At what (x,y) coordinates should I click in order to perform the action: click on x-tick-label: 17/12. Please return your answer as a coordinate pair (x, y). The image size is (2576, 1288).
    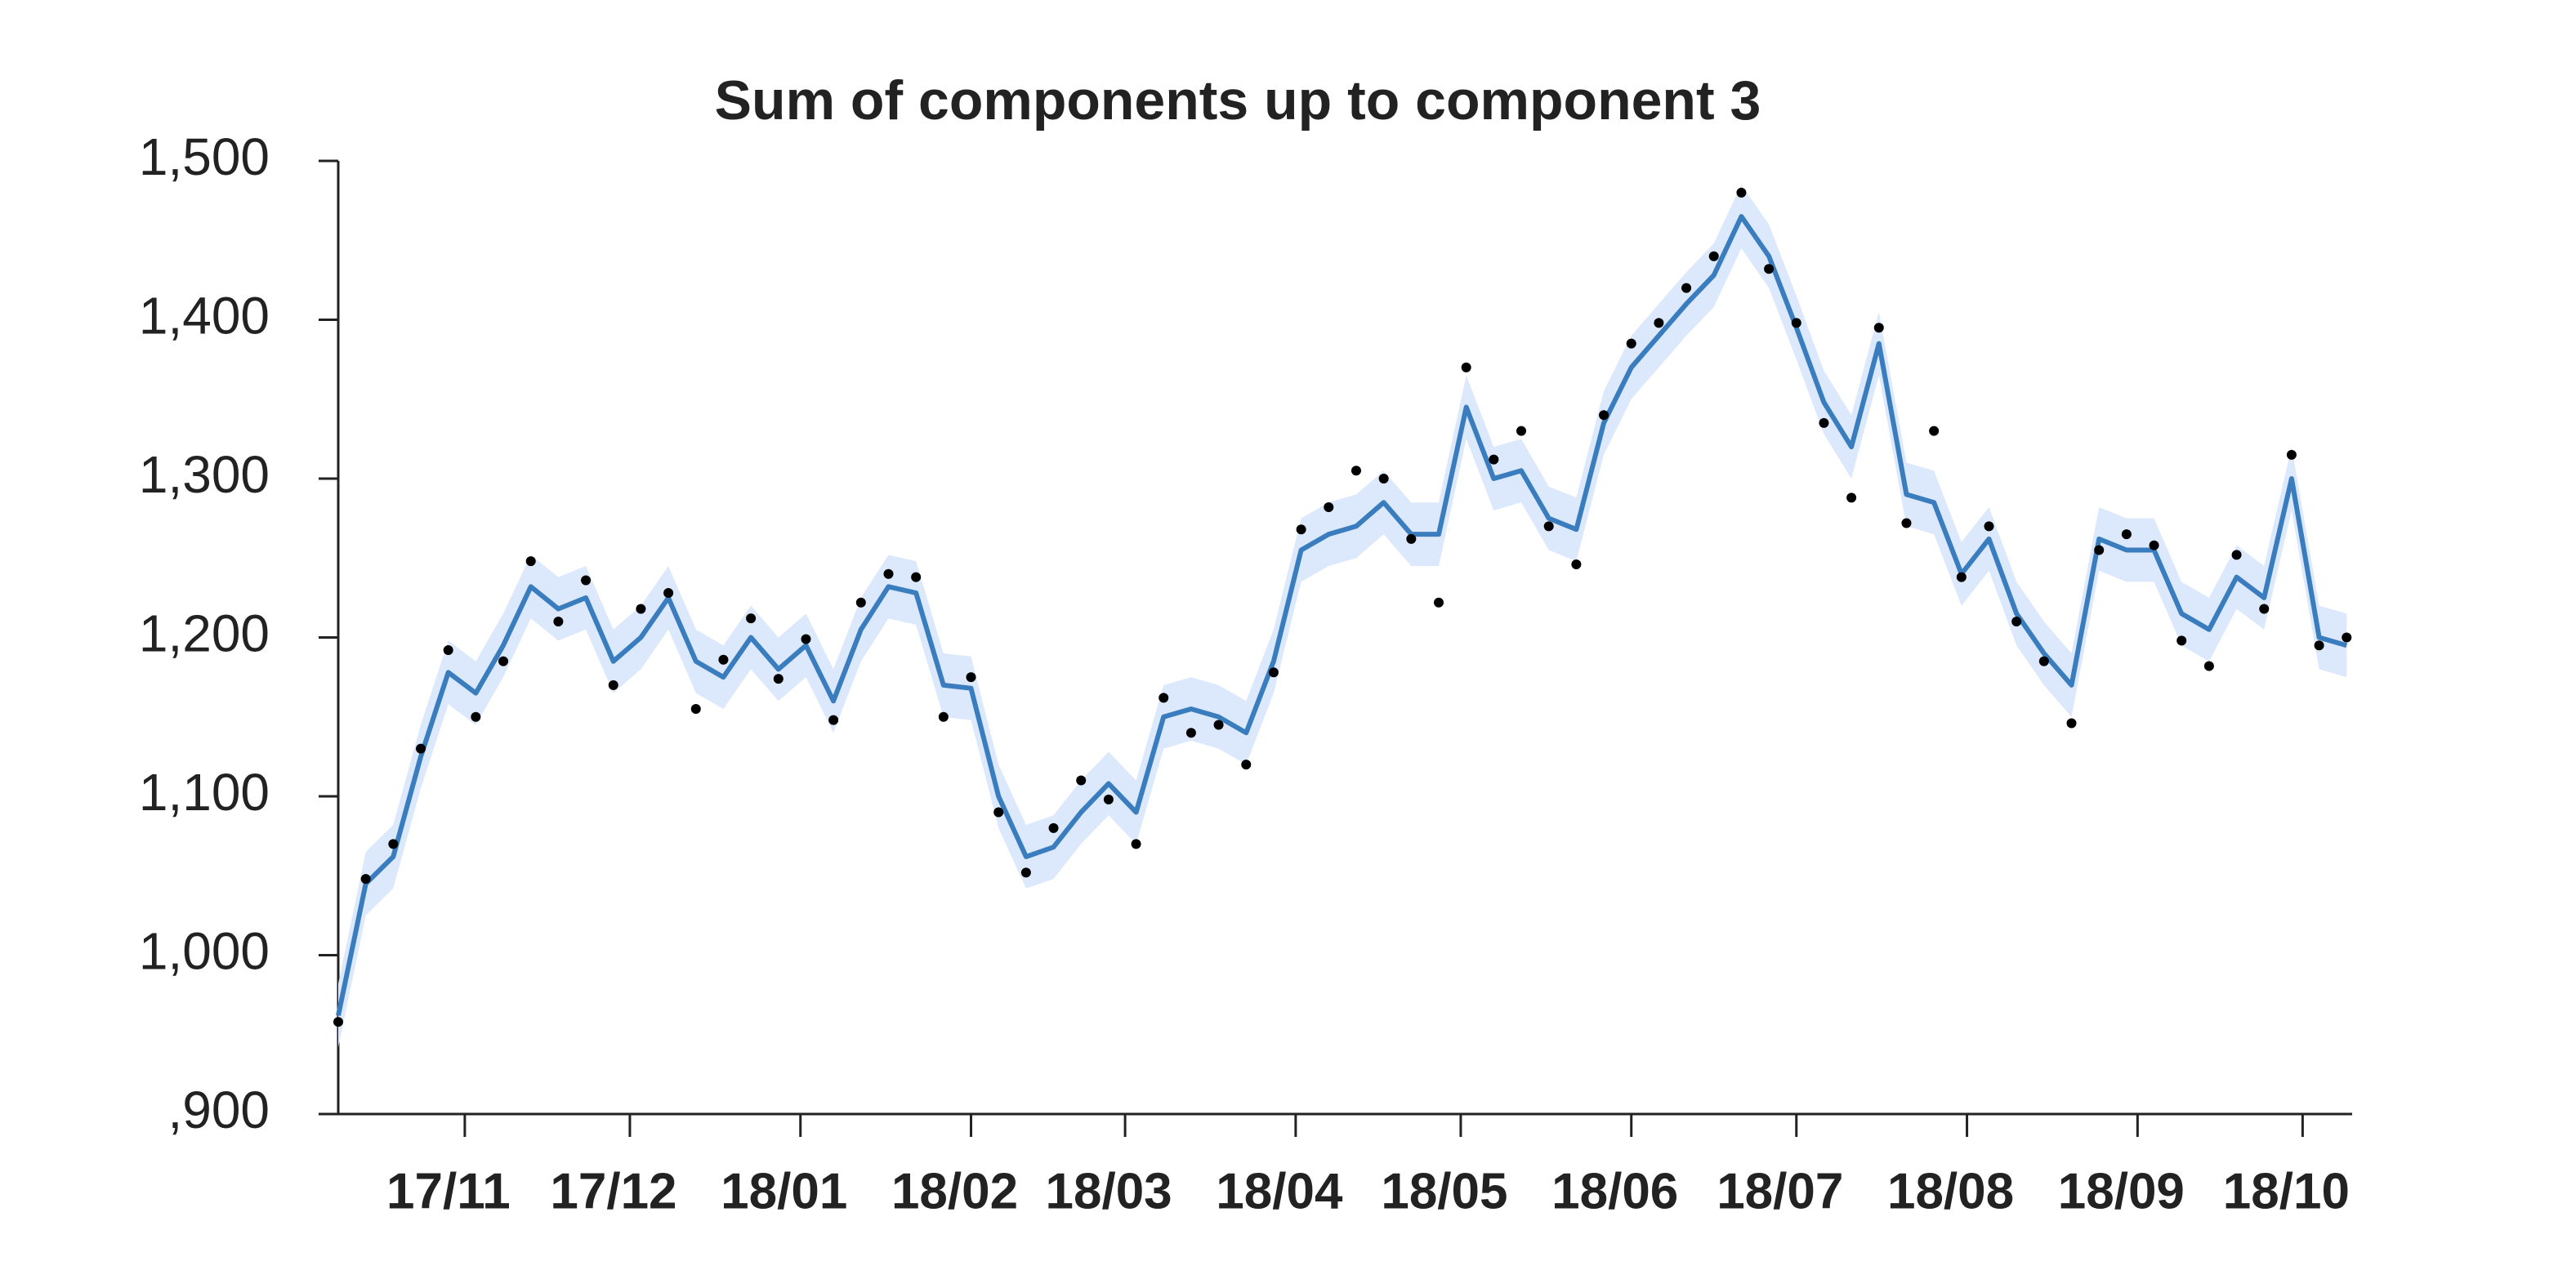
    Looking at the image, I should click on (613, 1191).